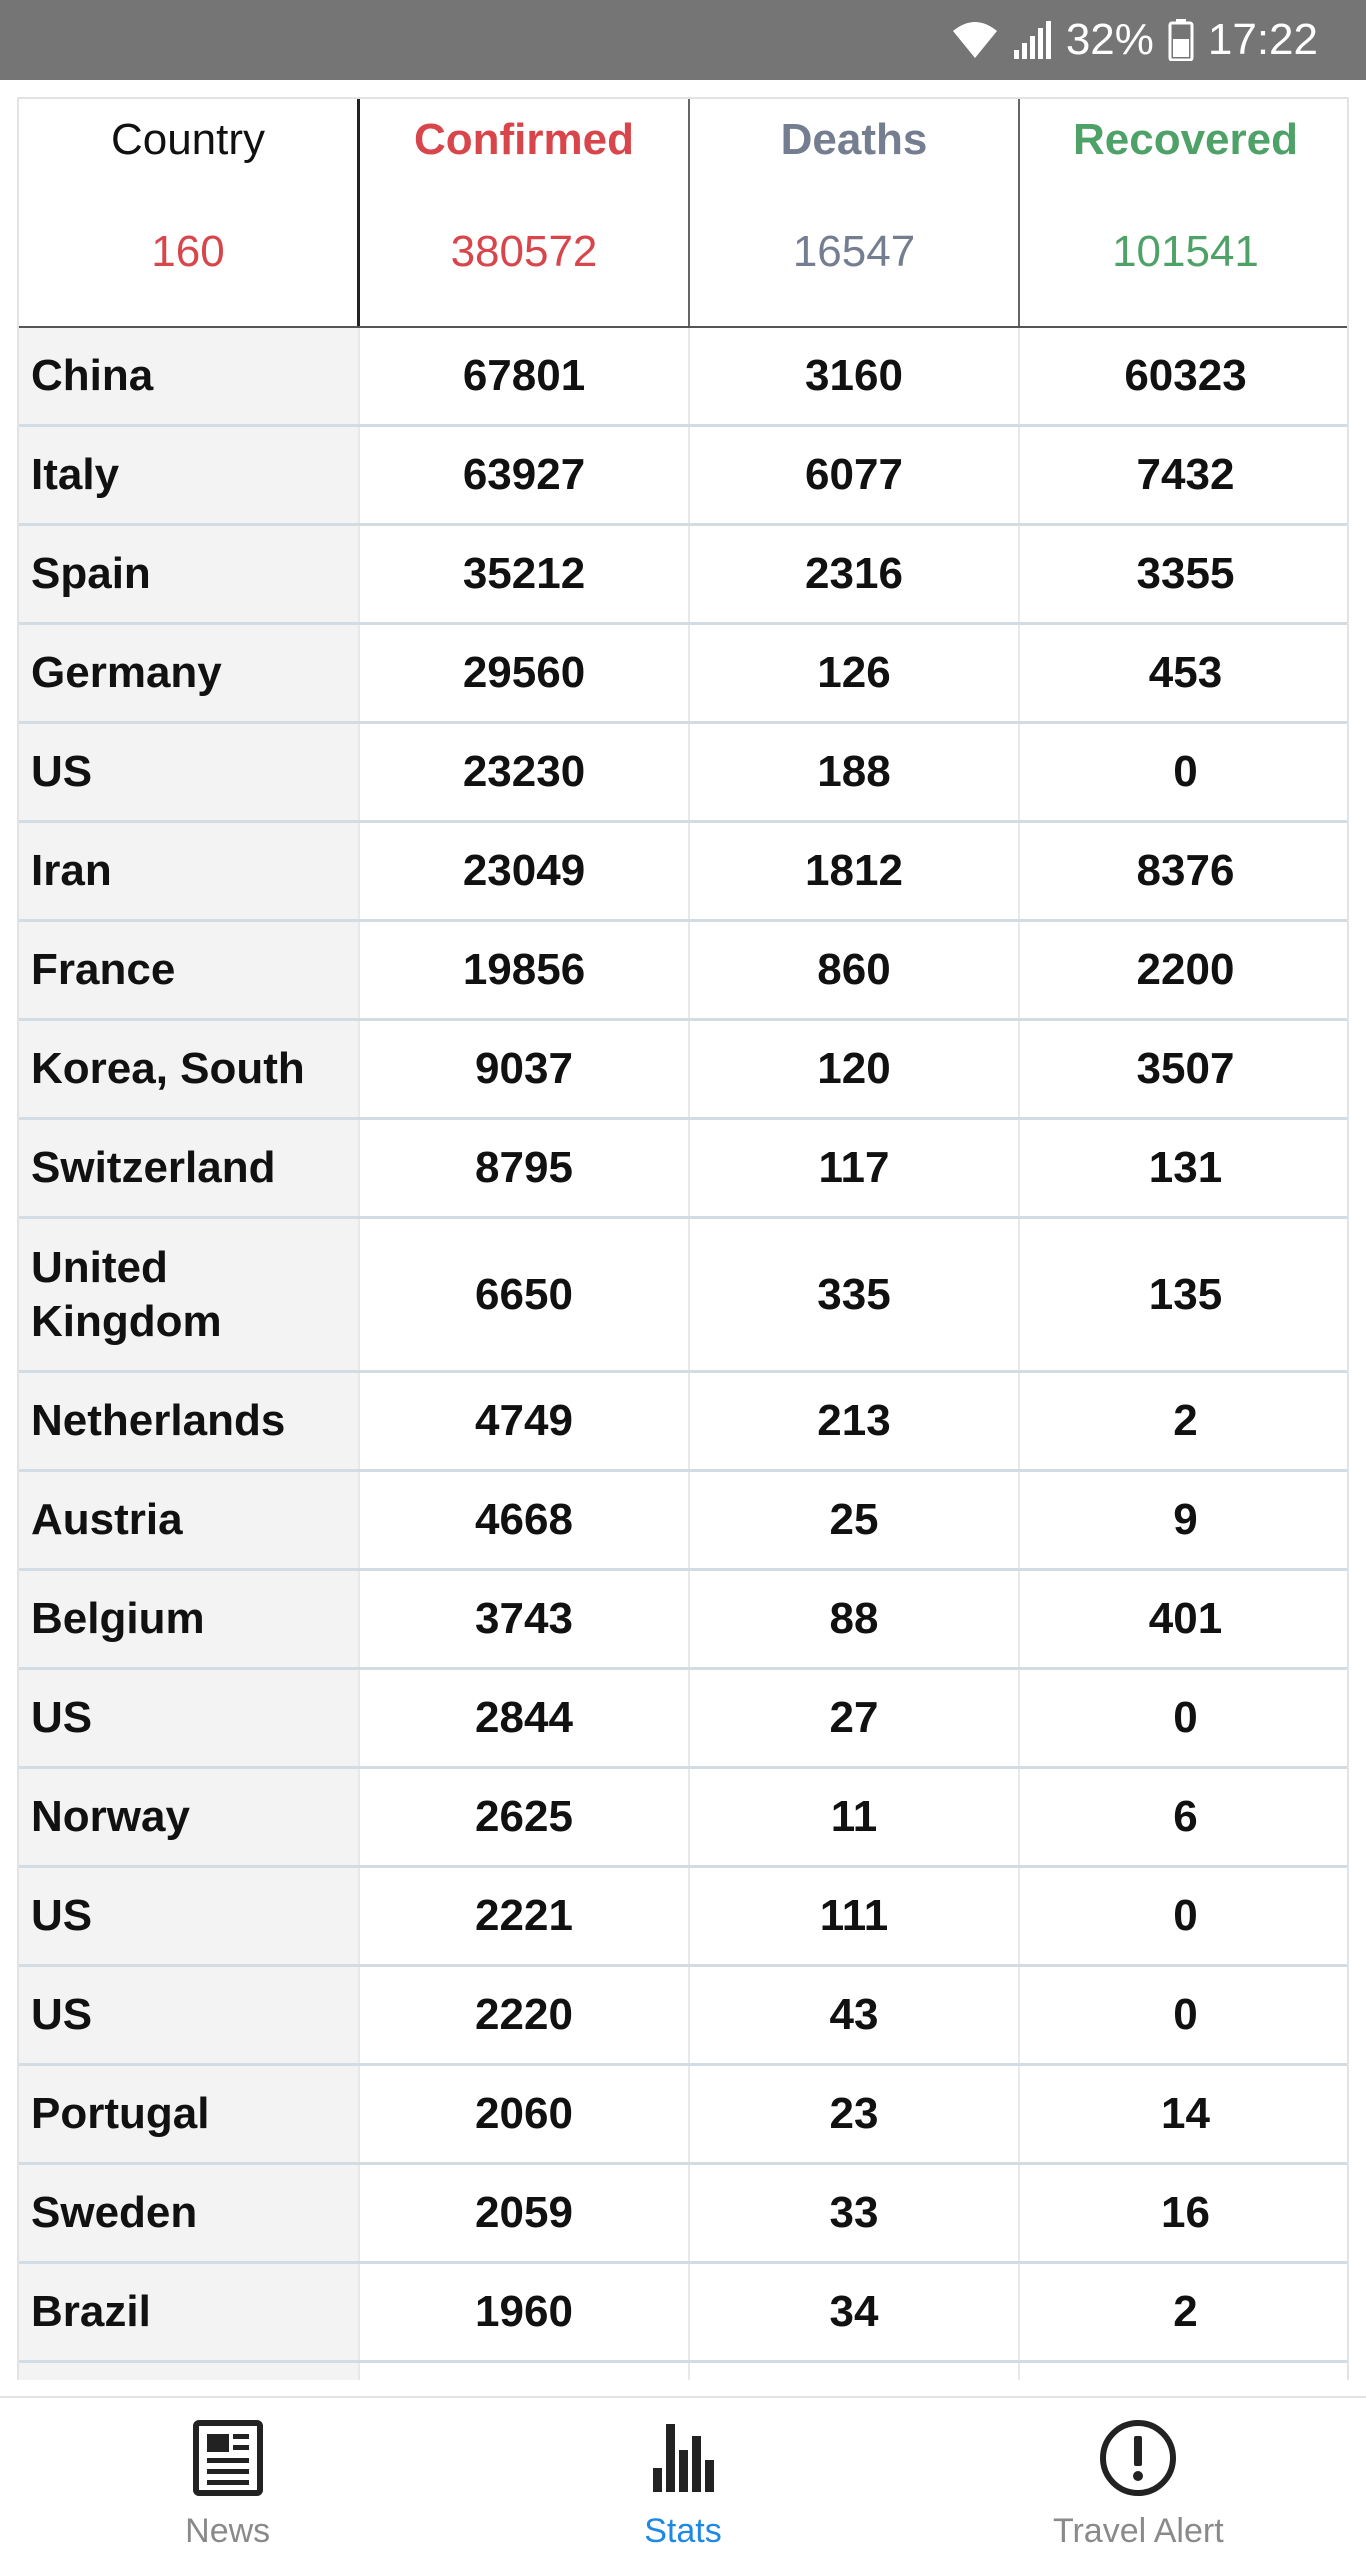 The image size is (1366, 2560). I want to click on table-row: Portugal 2060 23 14, so click(683, 2115).